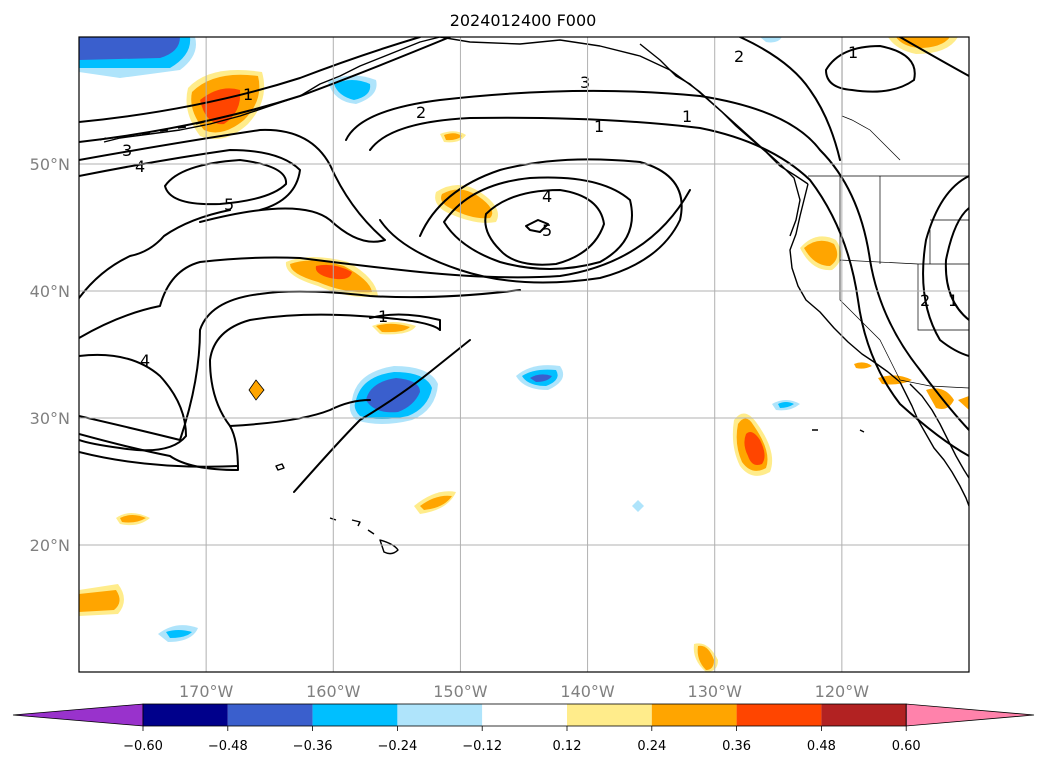 This screenshot has height=765, width=1047. Describe the element at coordinates (313, 746) in the screenshot. I see `colorbar-tick-label: −0.36` at that location.